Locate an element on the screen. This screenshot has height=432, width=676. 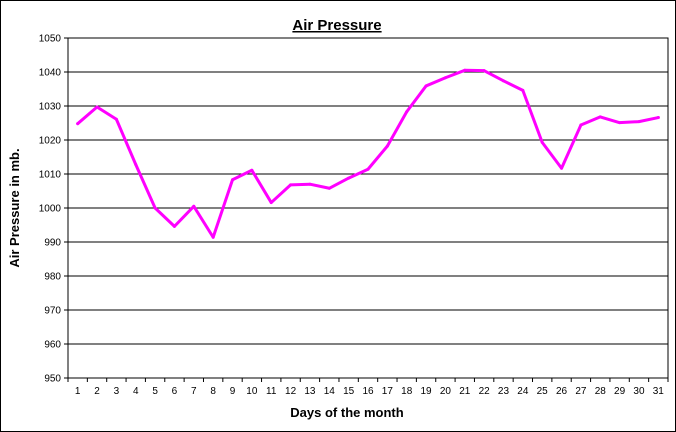
x-tick-label: 4 is located at coordinates (136, 391).